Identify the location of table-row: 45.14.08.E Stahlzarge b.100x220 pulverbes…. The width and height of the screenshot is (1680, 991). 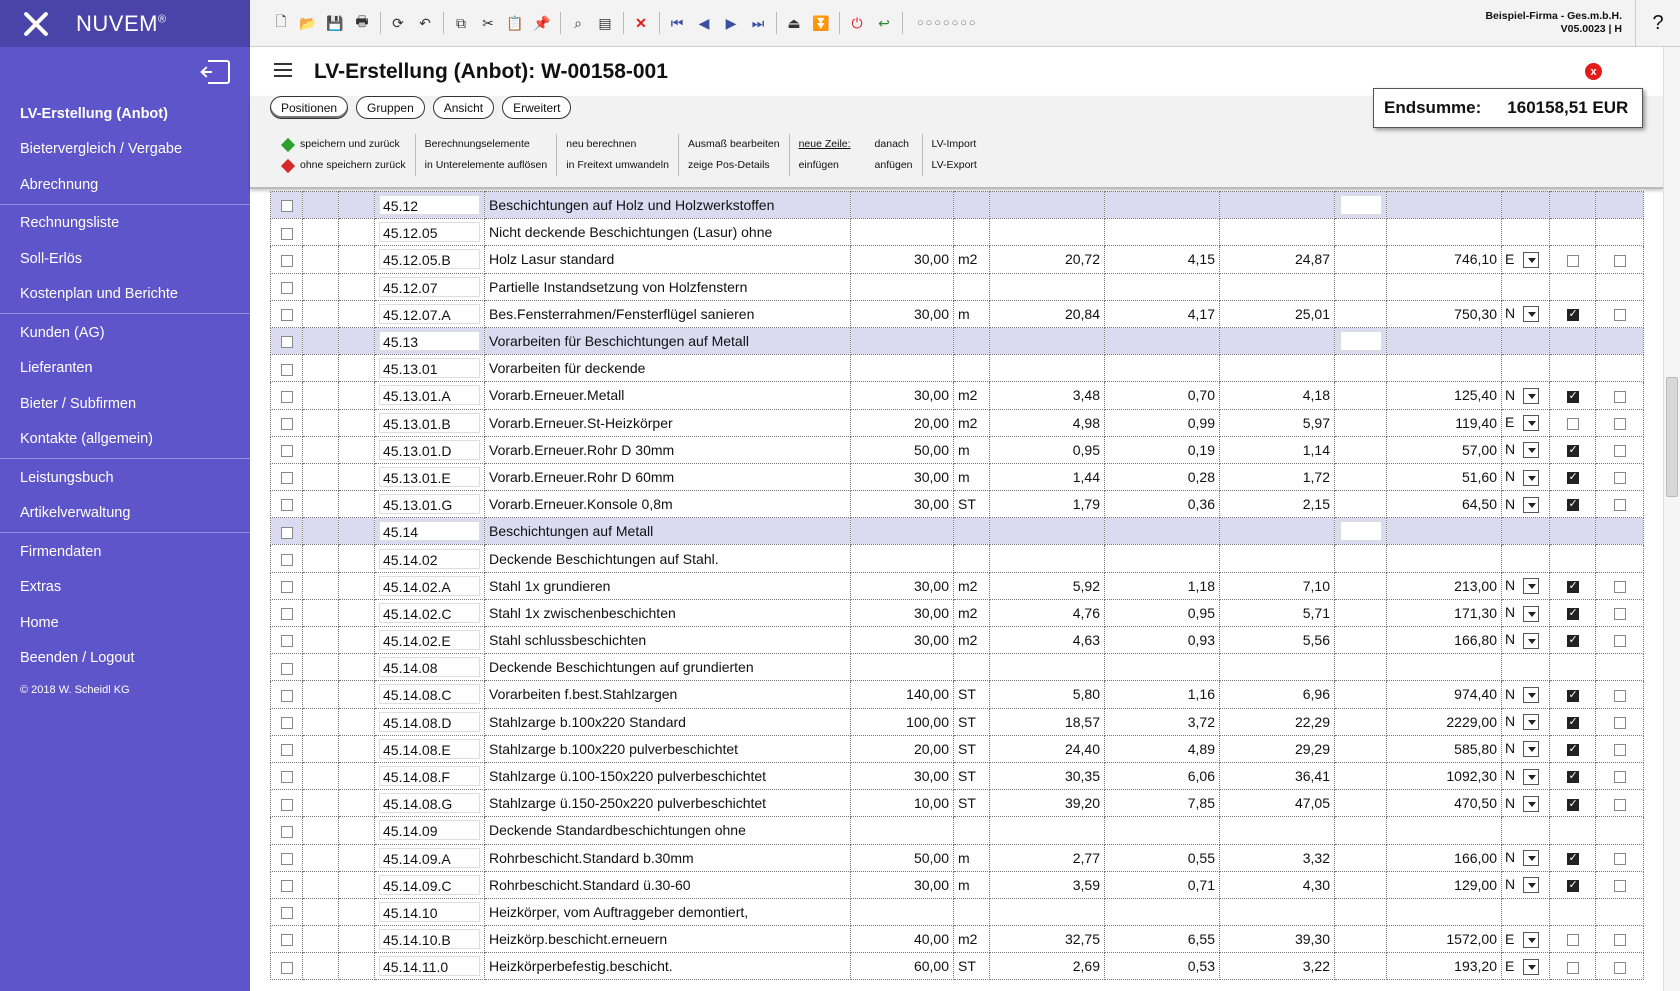
(957, 748).